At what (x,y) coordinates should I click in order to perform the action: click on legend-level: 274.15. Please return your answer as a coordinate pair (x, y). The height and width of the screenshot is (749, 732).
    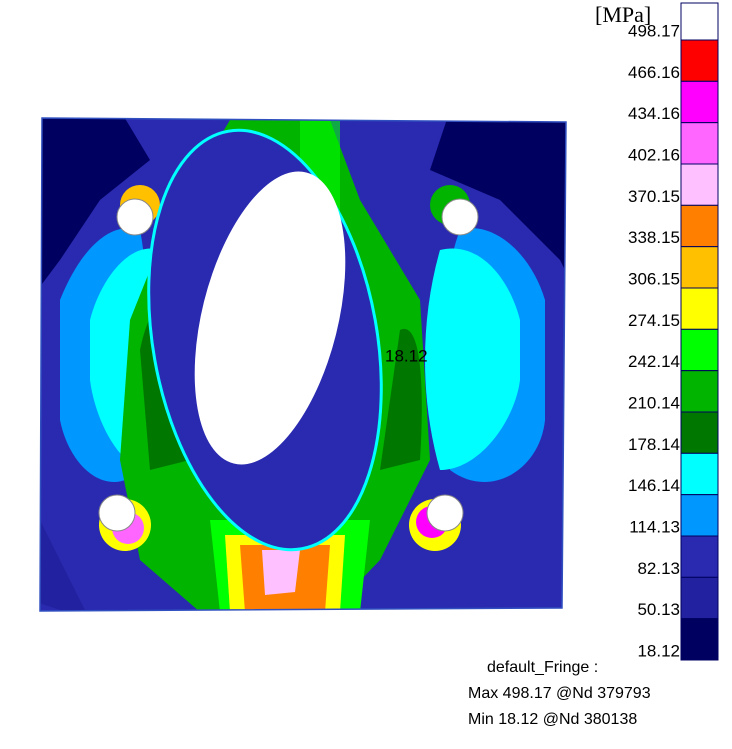
    Looking at the image, I should click on (654, 320).